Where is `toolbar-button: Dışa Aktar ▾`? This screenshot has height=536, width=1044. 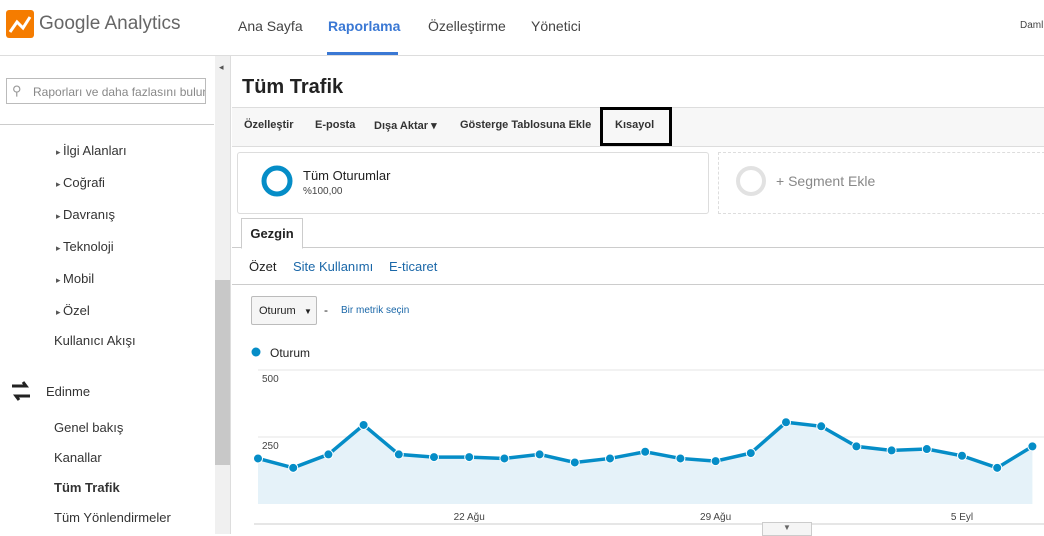 toolbar-button: Dışa Aktar ▾ is located at coordinates (405, 126).